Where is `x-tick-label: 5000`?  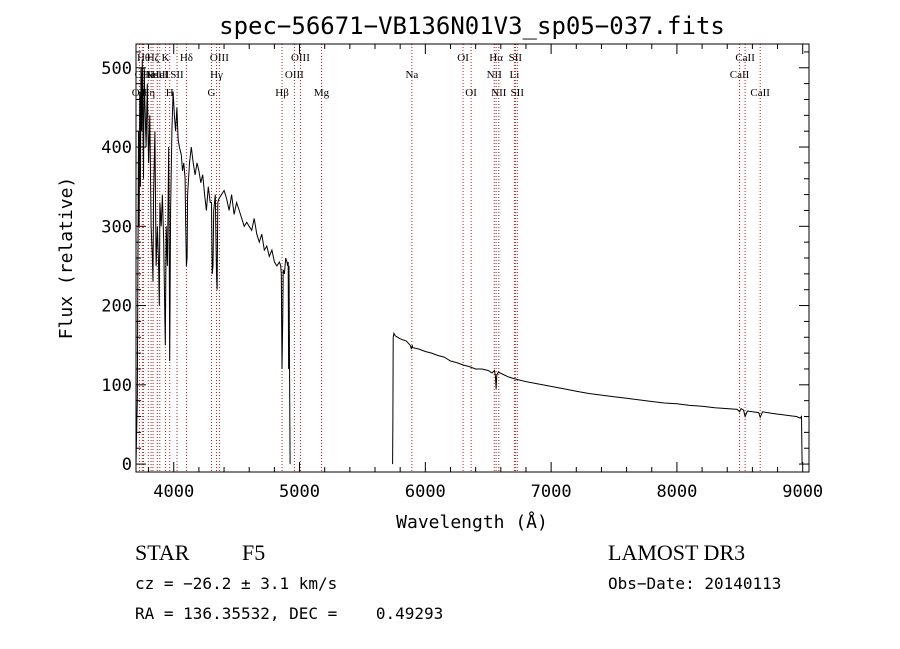
x-tick-label: 5000 is located at coordinates (299, 492).